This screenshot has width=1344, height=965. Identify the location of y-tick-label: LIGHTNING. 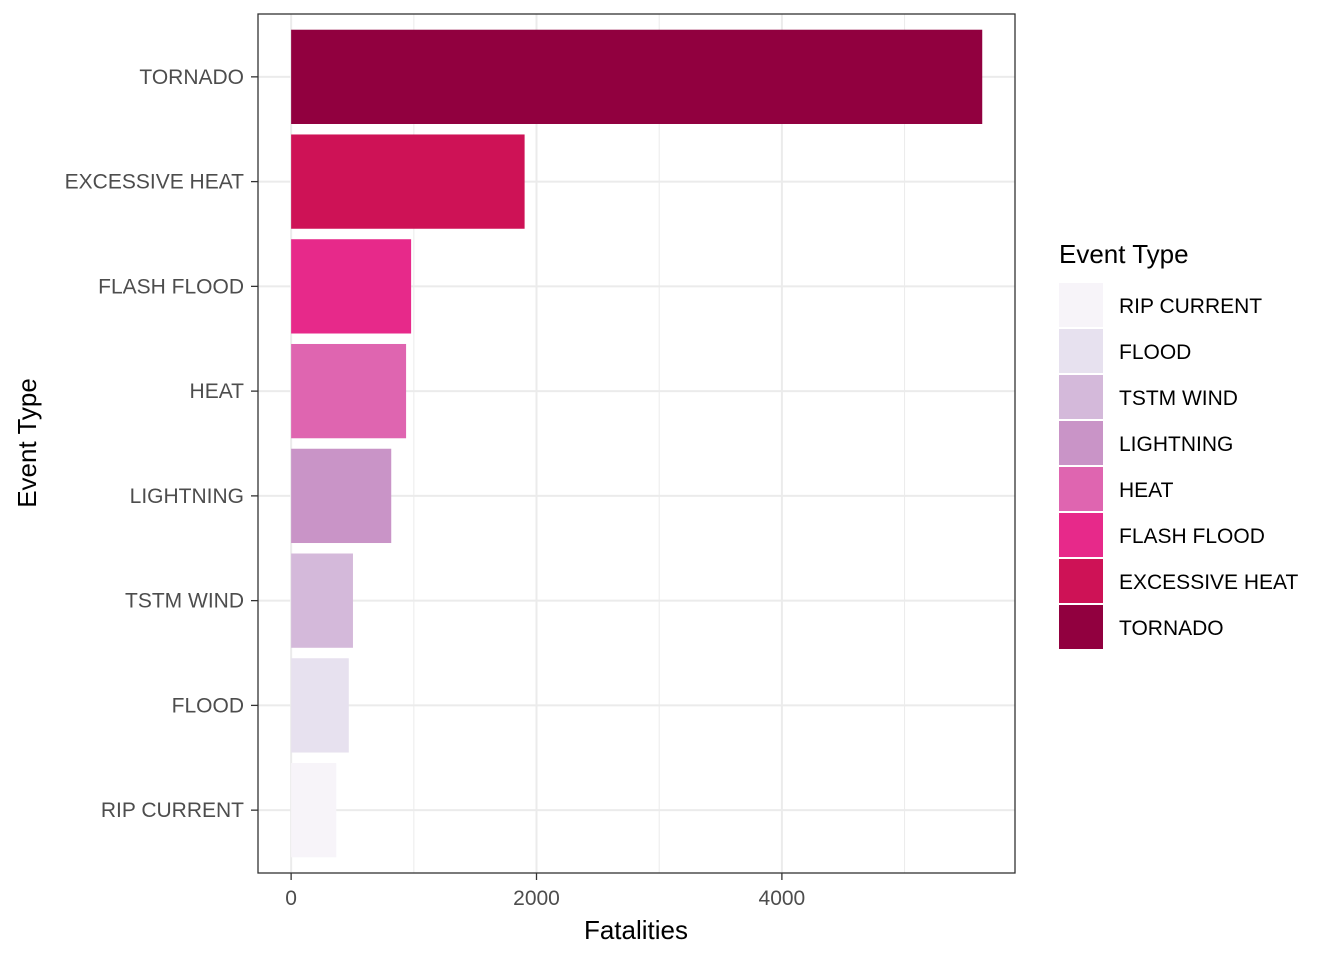
(187, 496).